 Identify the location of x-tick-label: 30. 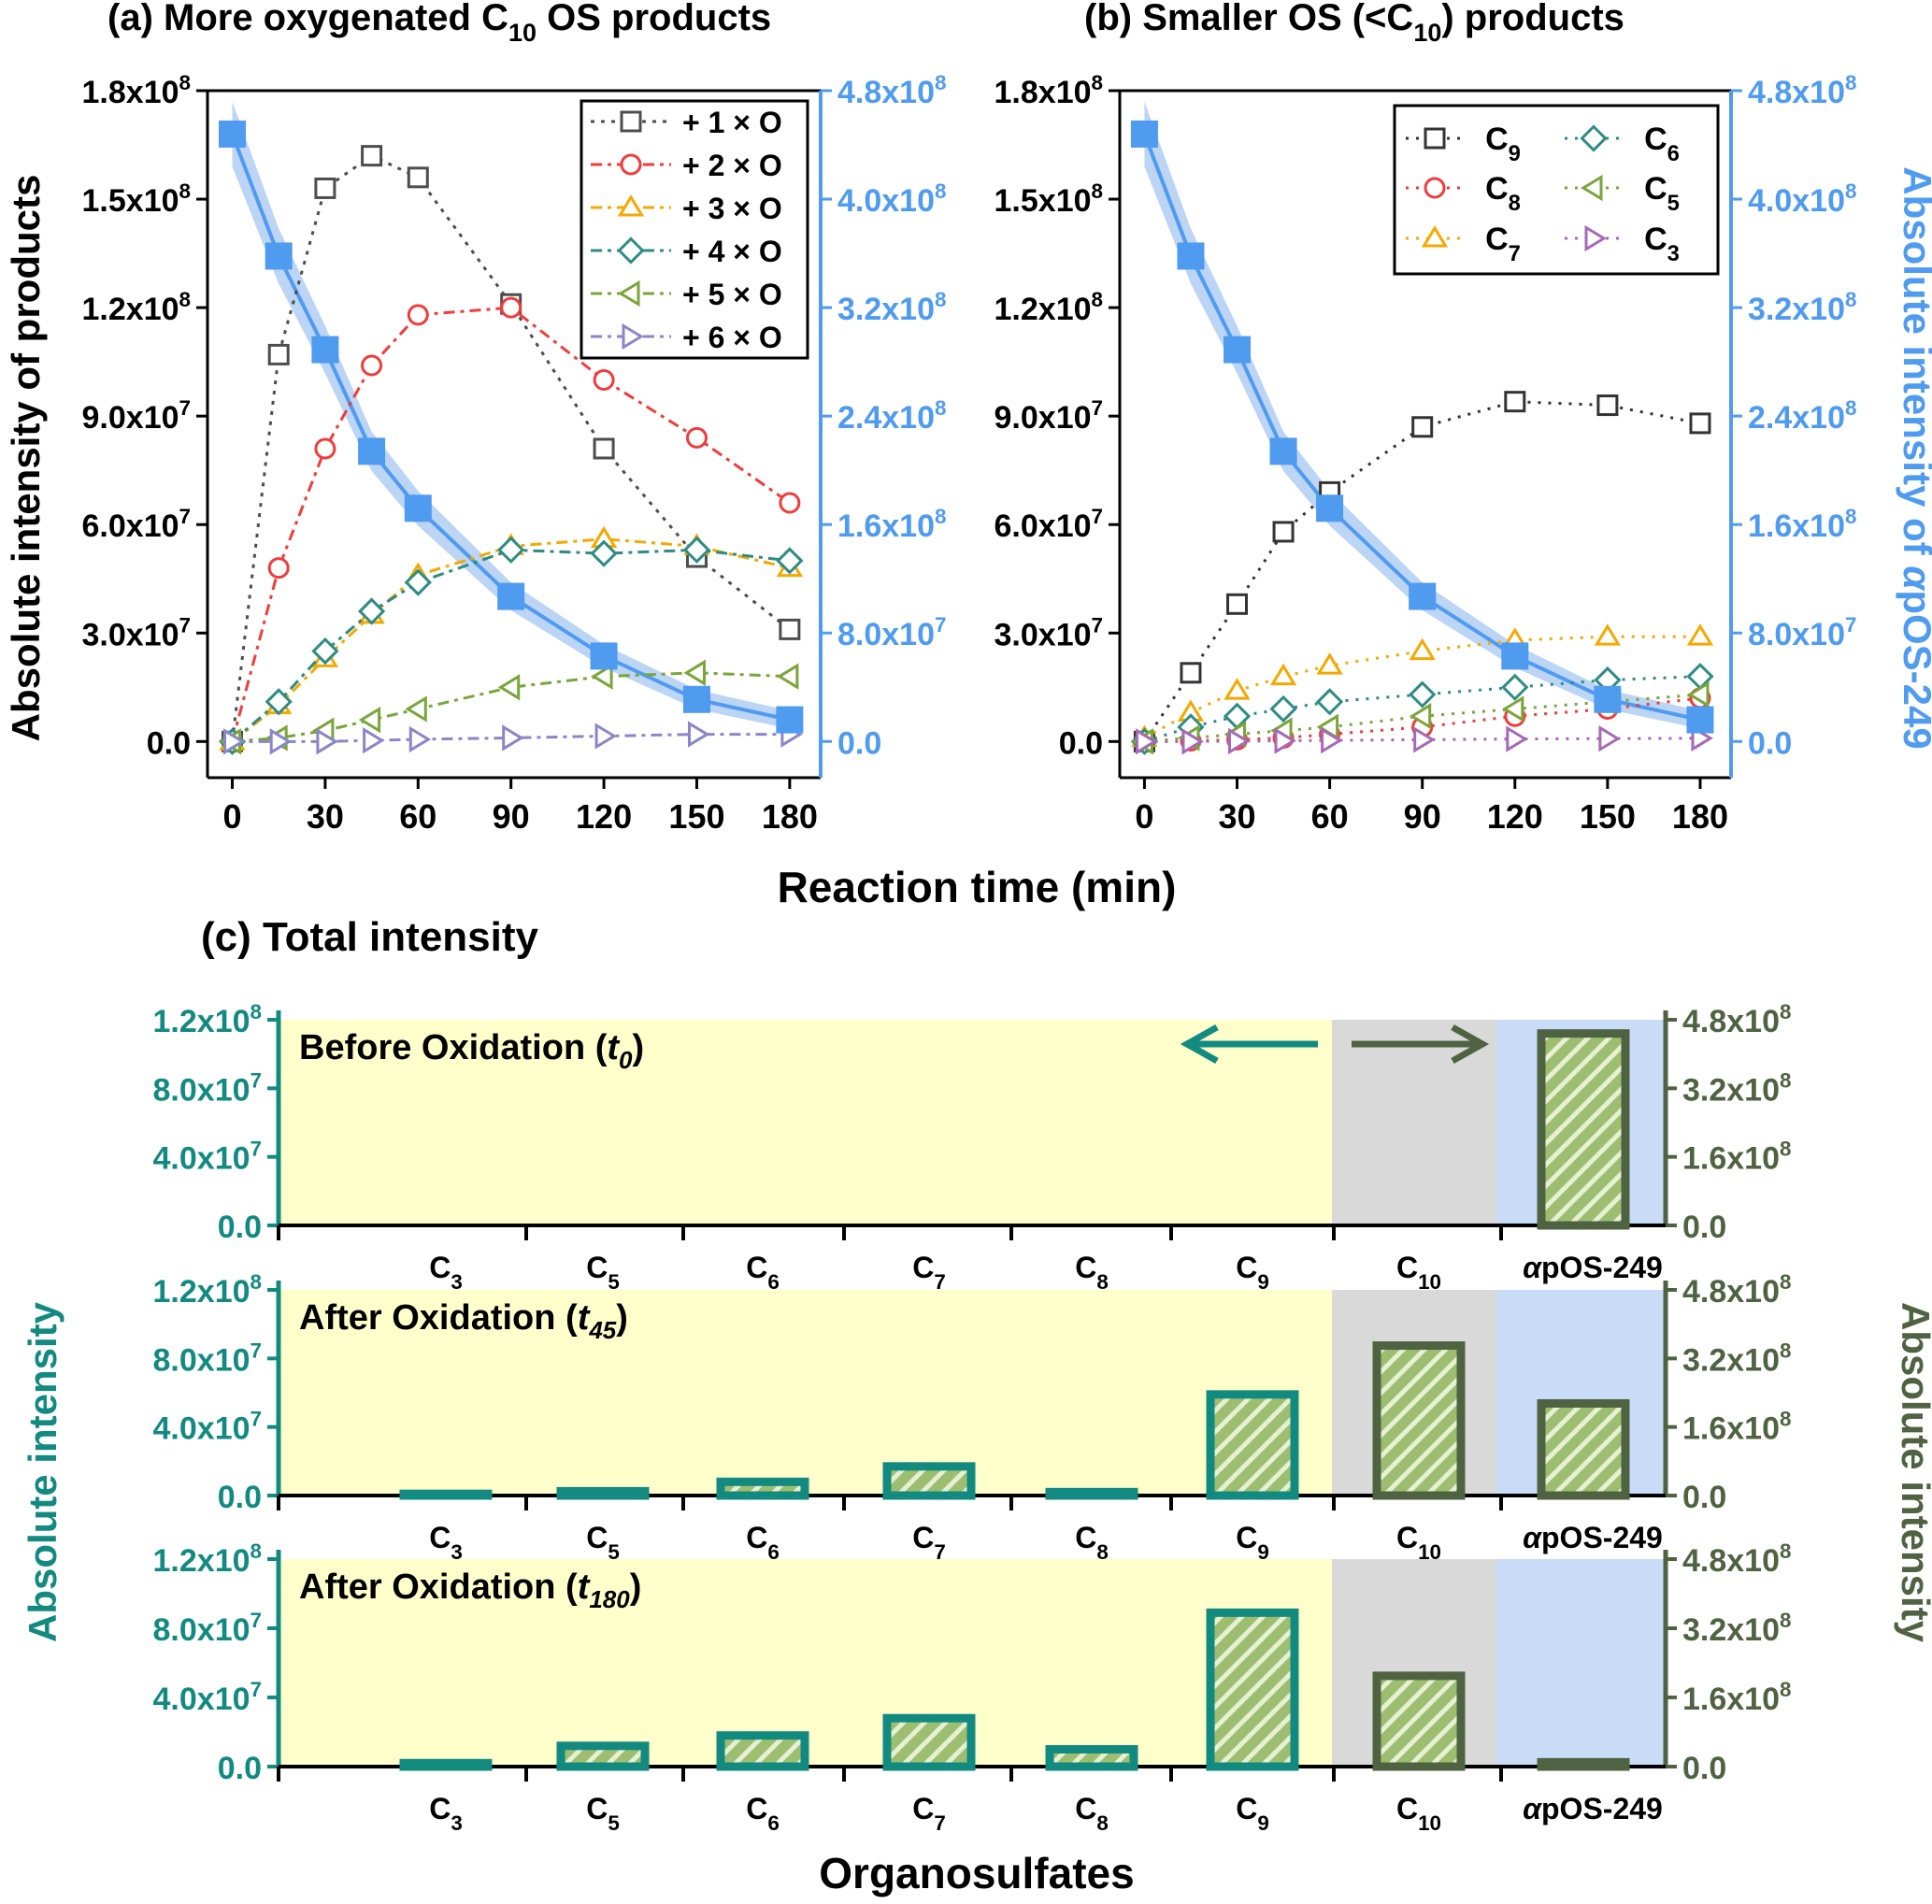
(1236, 816).